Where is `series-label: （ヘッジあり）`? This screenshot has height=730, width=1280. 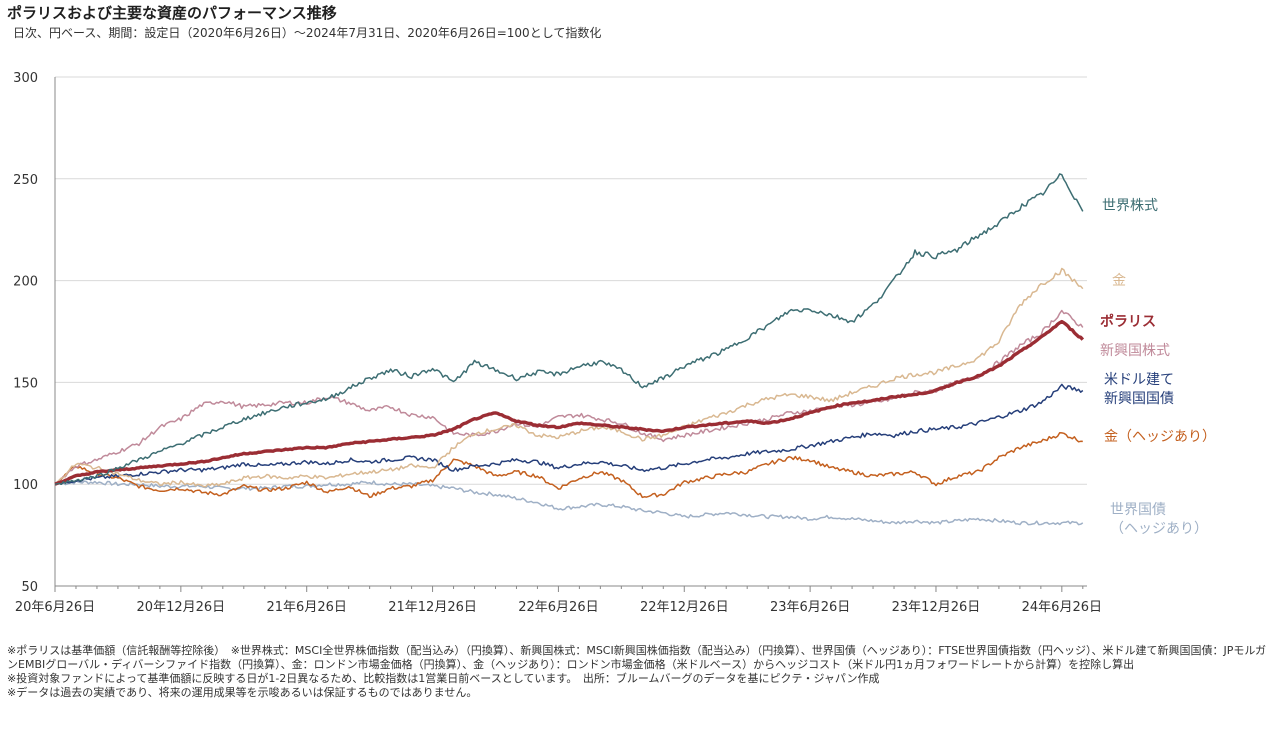 series-label: （ヘッジあり） is located at coordinates (1159, 529).